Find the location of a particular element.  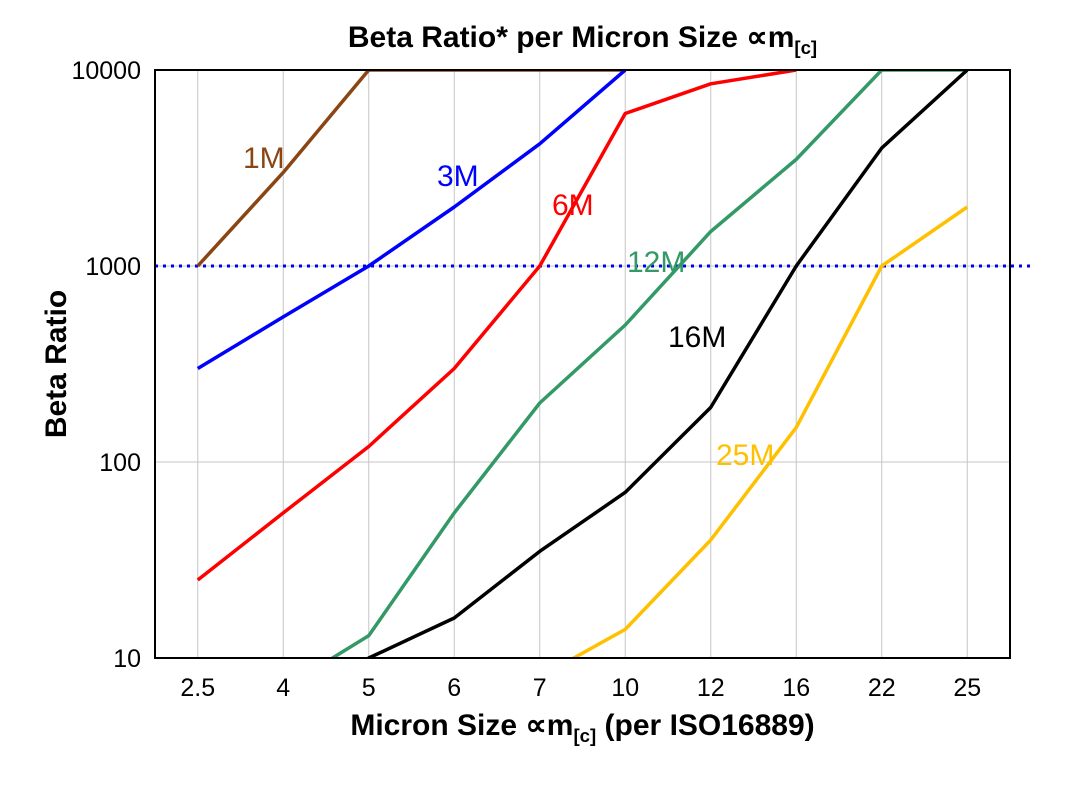

x-tick-label: 2.5 is located at coordinates (197, 688).